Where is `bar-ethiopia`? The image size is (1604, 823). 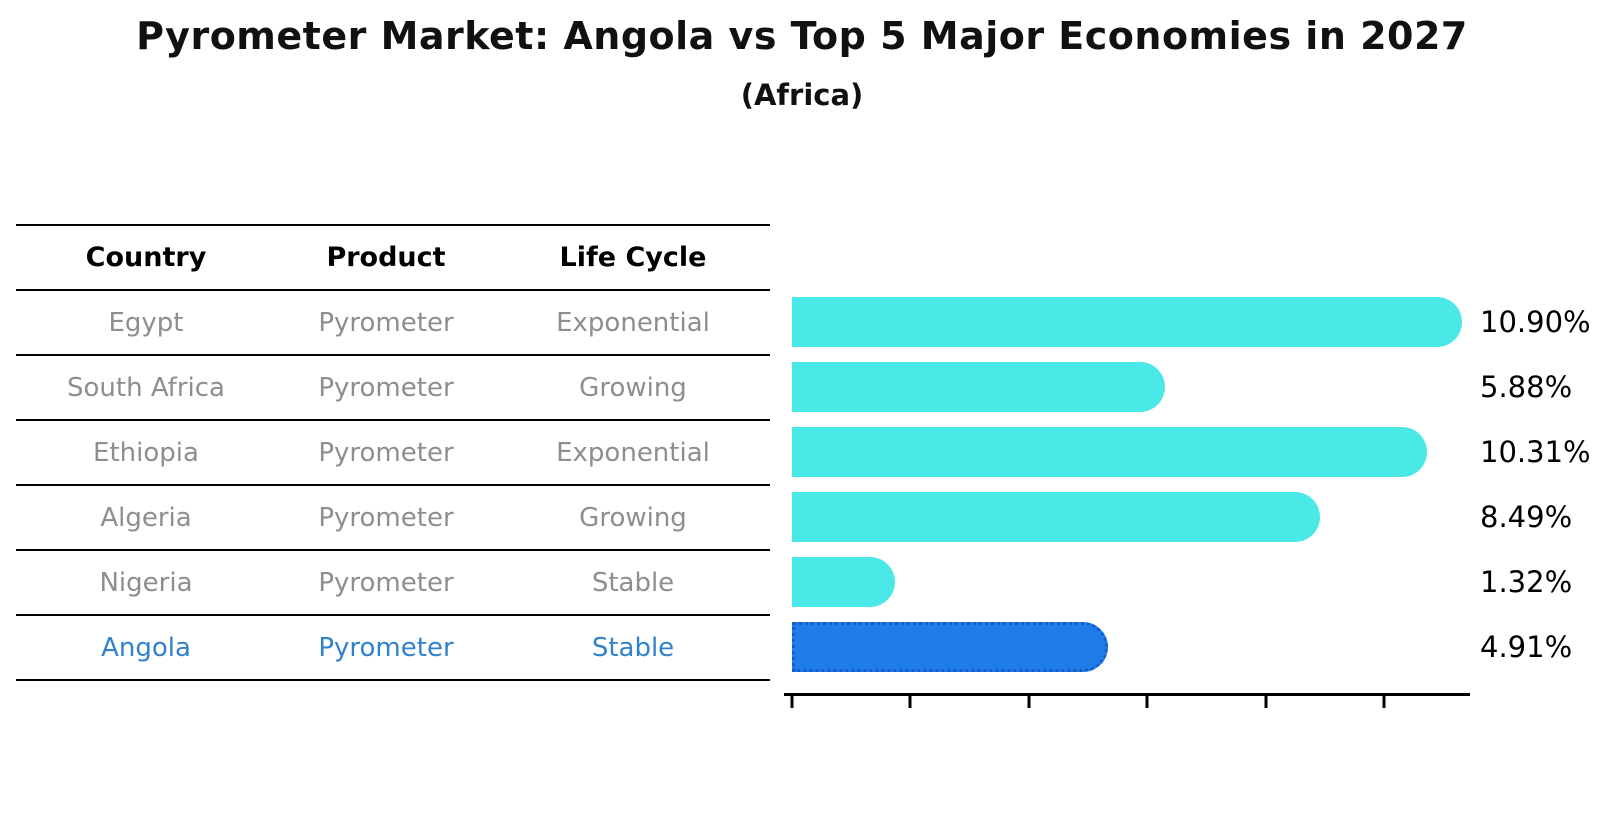
bar-ethiopia is located at coordinates (1110, 452).